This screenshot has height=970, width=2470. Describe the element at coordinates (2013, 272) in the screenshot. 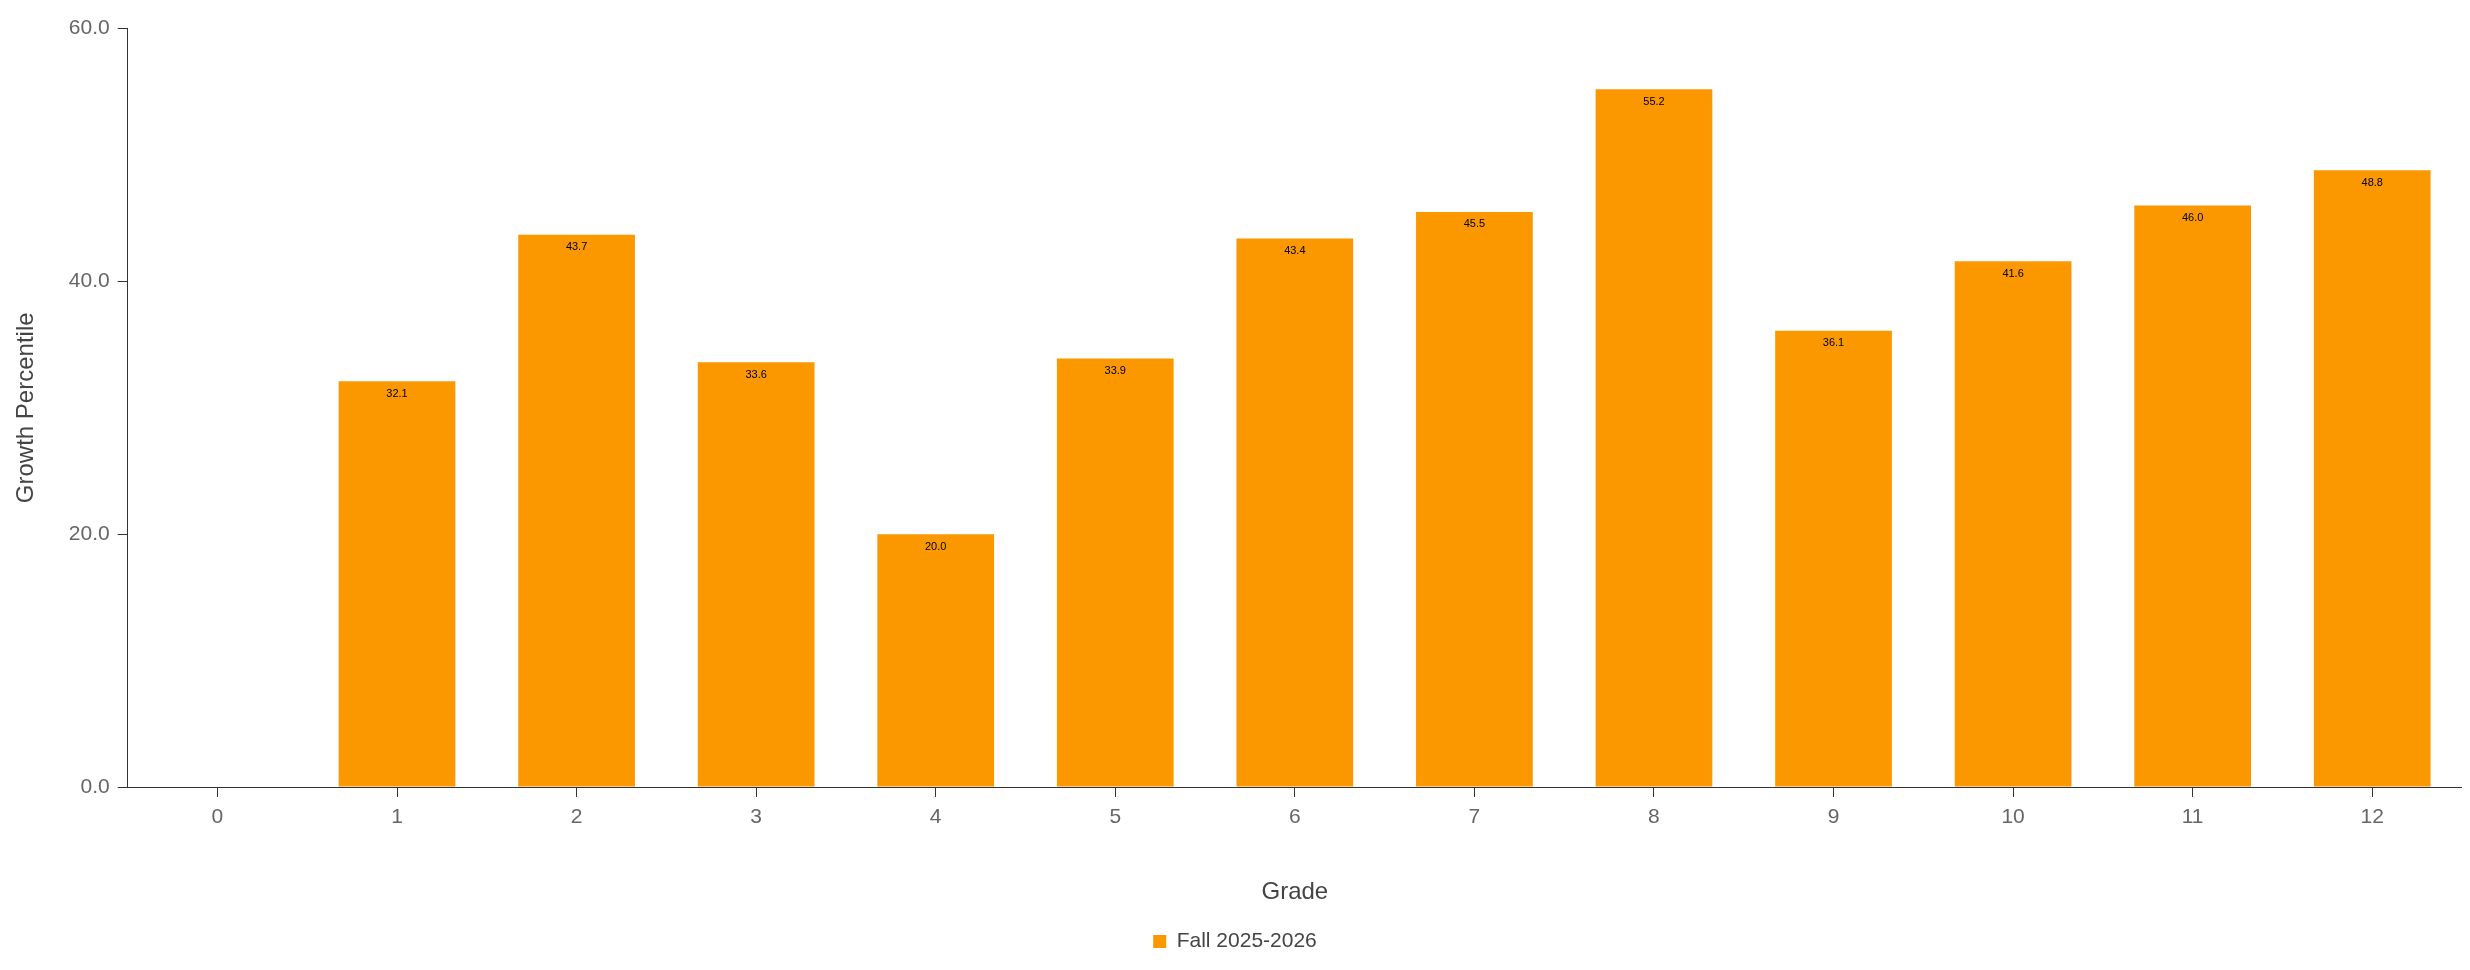

I see `data-label: 41.6` at that location.